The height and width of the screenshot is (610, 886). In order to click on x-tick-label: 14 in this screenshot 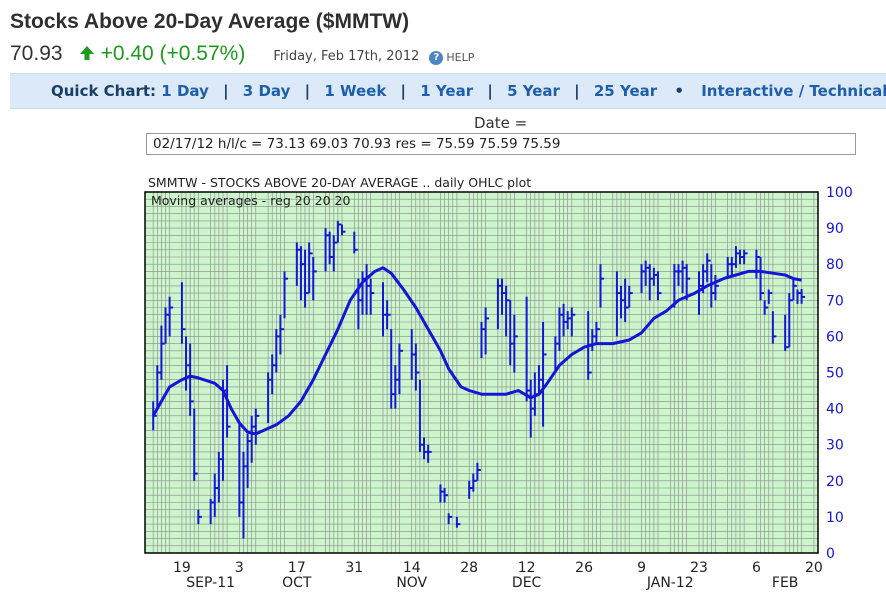, I will do `click(412, 568)`.